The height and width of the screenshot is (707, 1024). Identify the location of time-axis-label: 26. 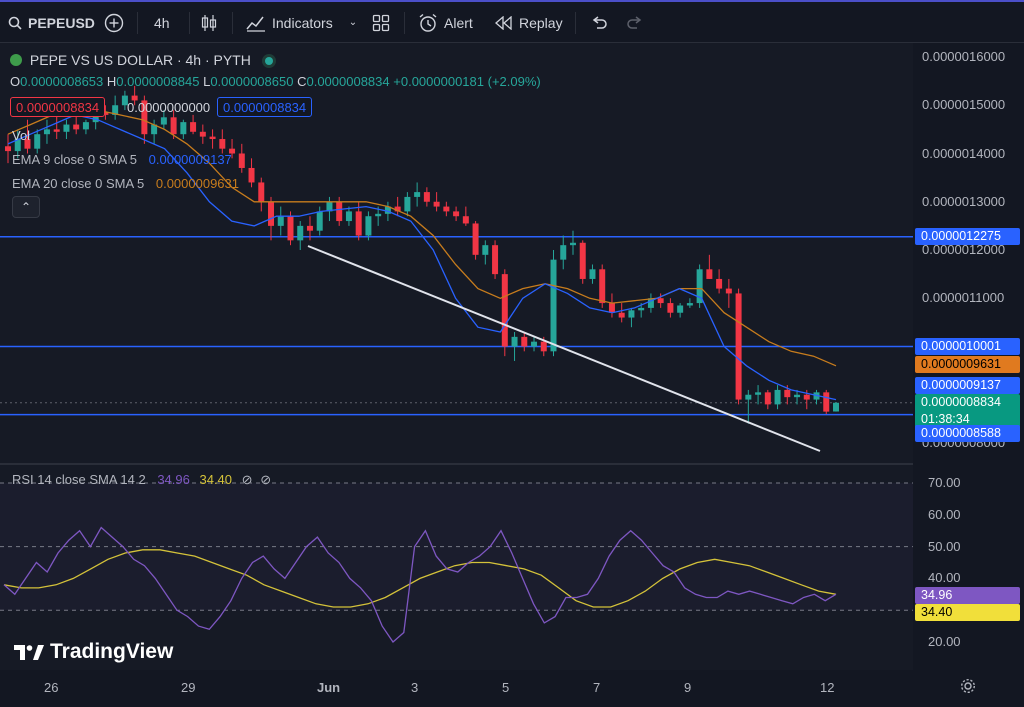
(51, 687).